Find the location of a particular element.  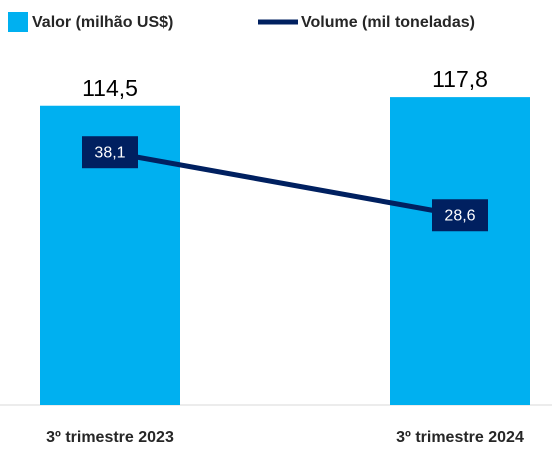

legend-label: Volume (mil toneladas) is located at coordinates (388, 22).